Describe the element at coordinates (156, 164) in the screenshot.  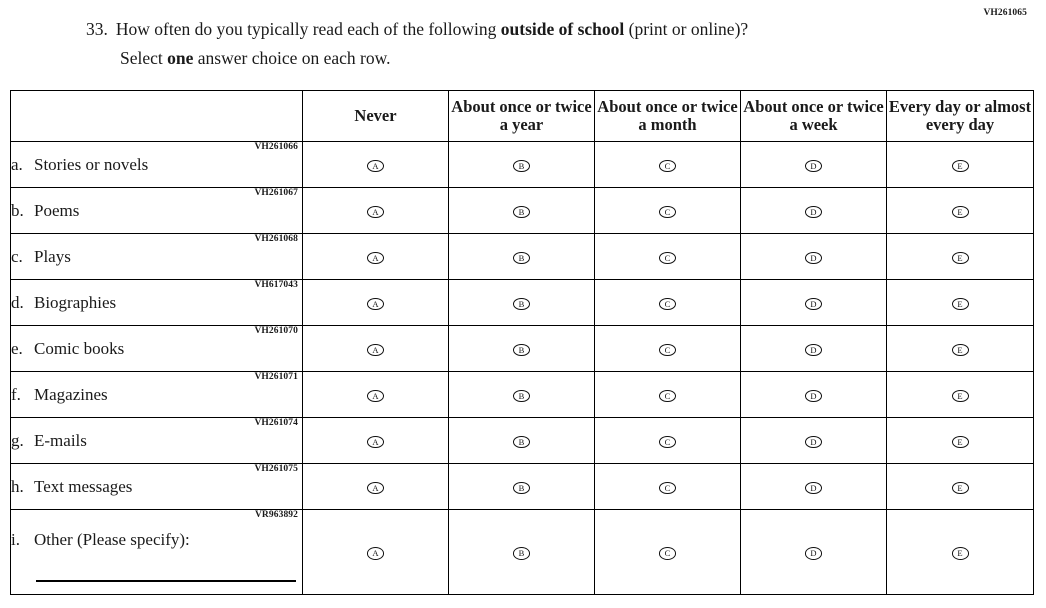
I see `row-label-cell: VH261066 a. Stories or novels` at that location.